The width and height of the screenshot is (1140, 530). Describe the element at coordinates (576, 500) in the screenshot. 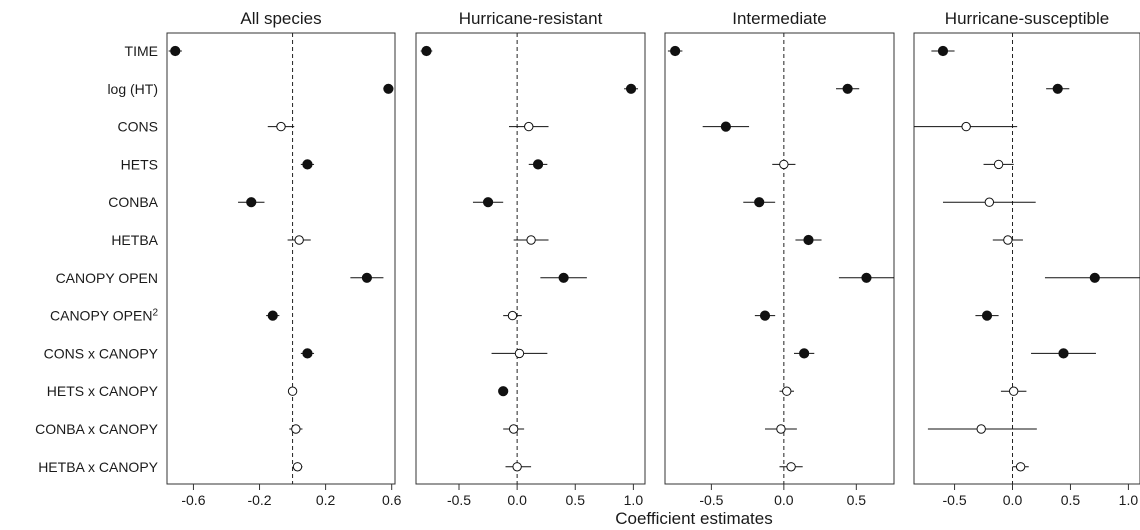

I see `panel-hurricane-resistant-tick-label: 0.5` at that location.